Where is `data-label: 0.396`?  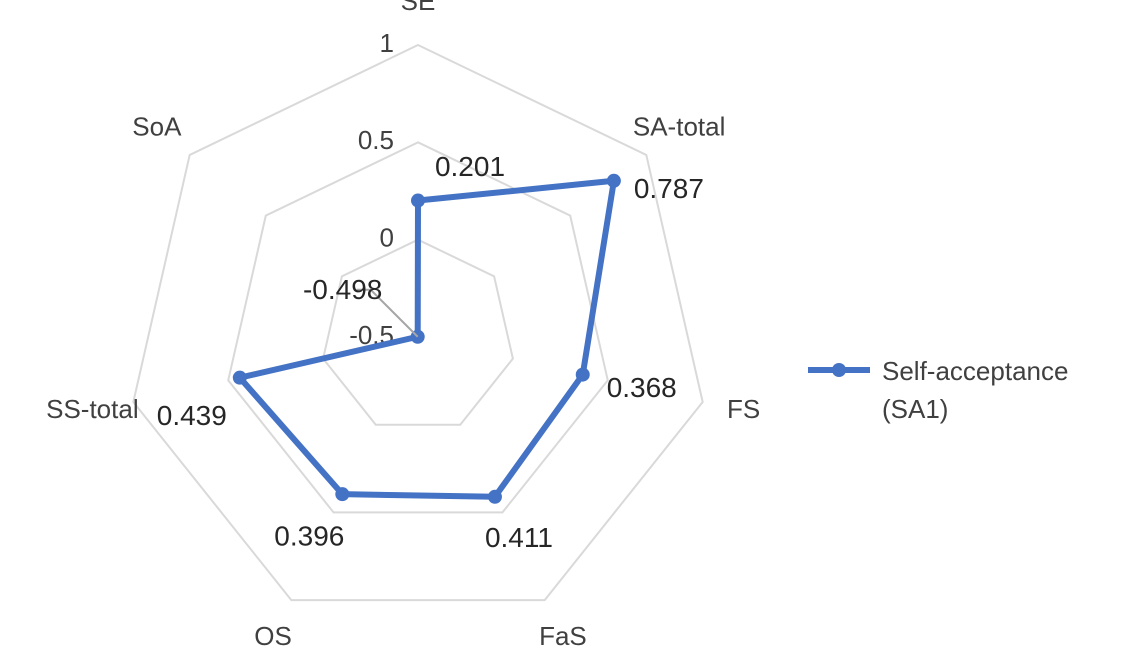
data-label: 0.396 is located at coordinates (309, 536).